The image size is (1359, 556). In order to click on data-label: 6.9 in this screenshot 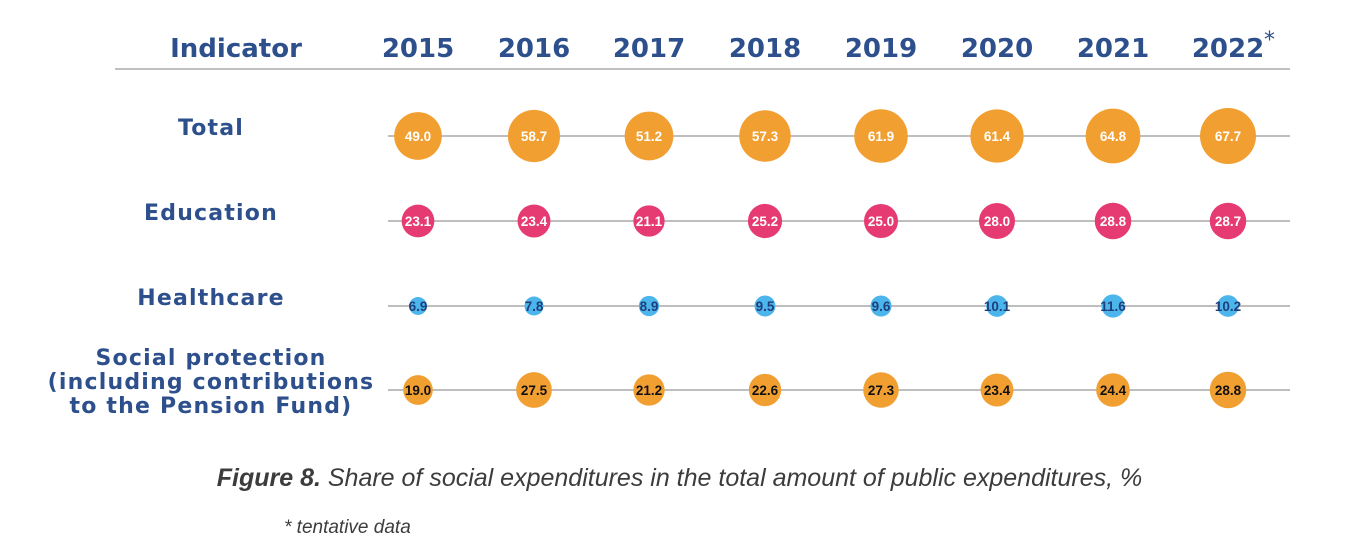, I will do `click(418, 306)`.